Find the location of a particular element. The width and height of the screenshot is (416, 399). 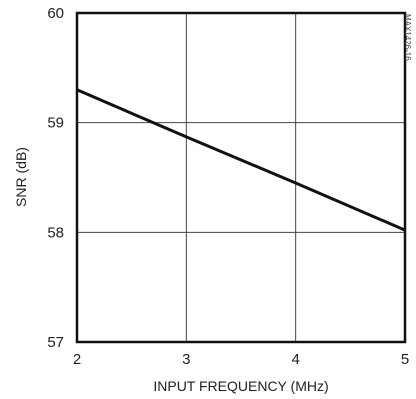

x-tick-label-3: 3 is located at coordinates (186, 359).